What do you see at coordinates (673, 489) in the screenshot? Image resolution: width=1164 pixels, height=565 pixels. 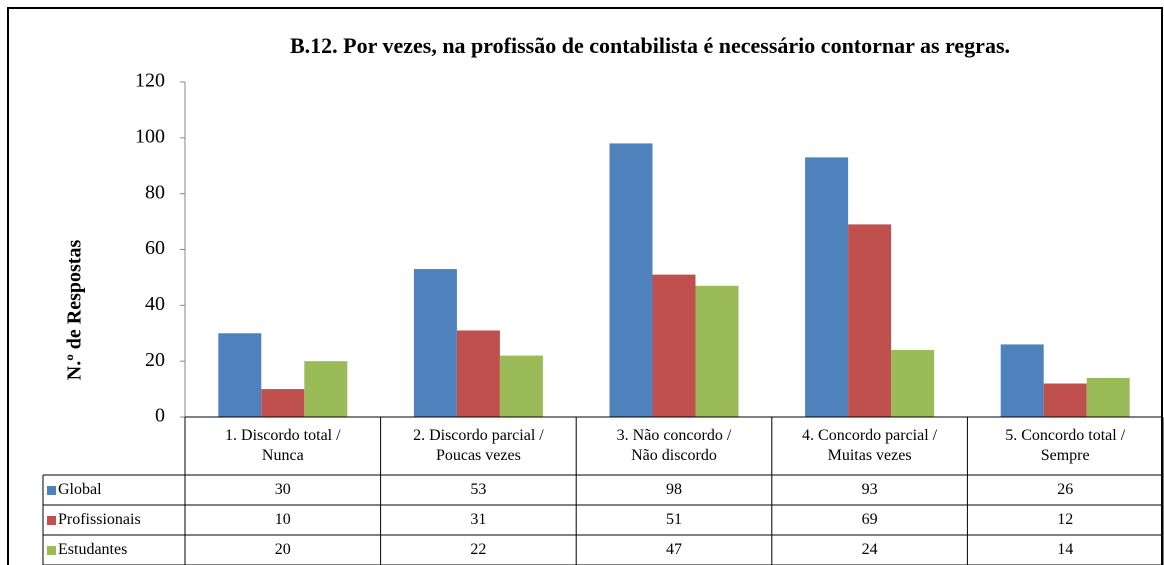 I see `table-value: 98` at bounding box center [673, 489].